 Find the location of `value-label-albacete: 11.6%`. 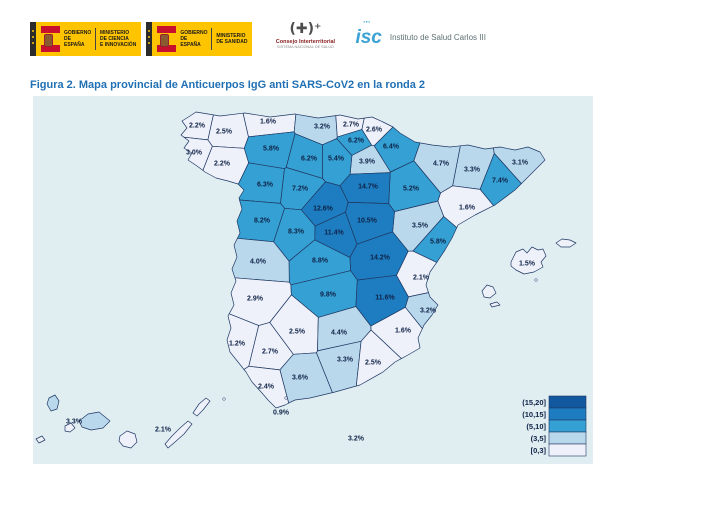

value-label-albacete: 11.6% is located at coordinates (385, 297).